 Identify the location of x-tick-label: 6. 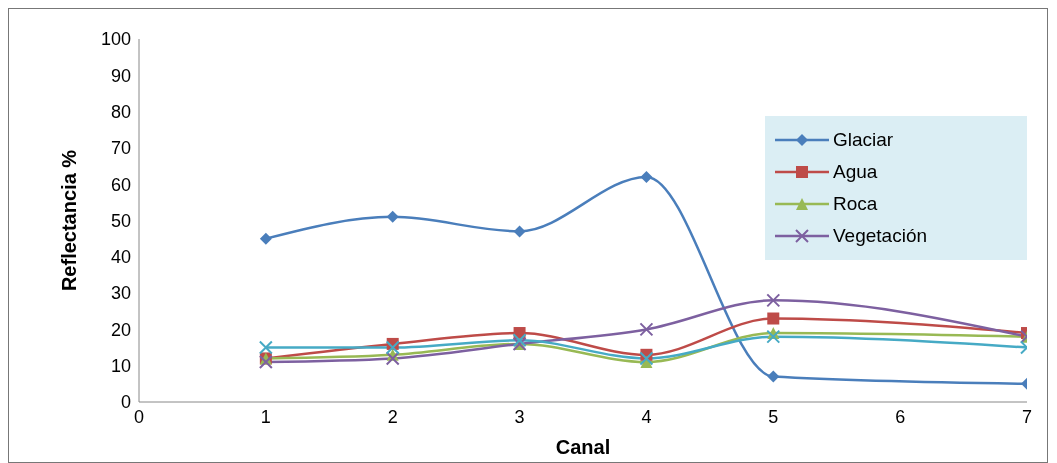
(900, 416).